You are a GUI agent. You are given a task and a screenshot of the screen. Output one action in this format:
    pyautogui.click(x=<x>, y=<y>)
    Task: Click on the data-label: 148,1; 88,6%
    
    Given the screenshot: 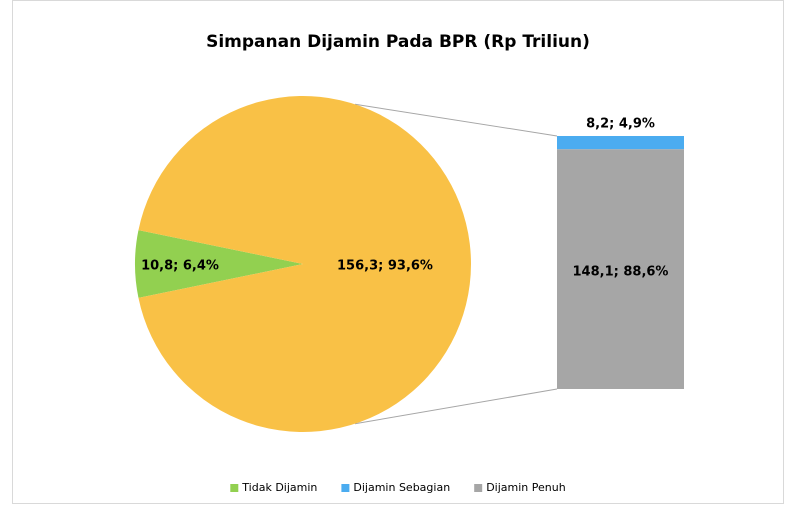 What is the action you would take?
    pyautogui.click(x=621, y=272)
    